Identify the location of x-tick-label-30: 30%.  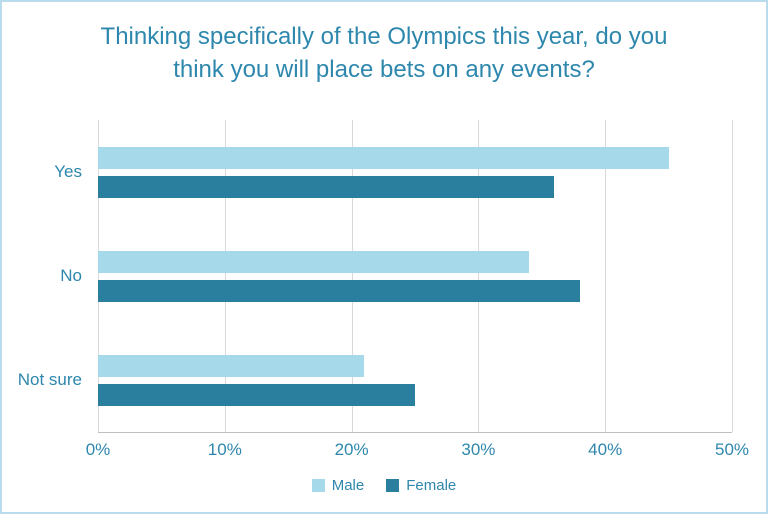
(478, 449).